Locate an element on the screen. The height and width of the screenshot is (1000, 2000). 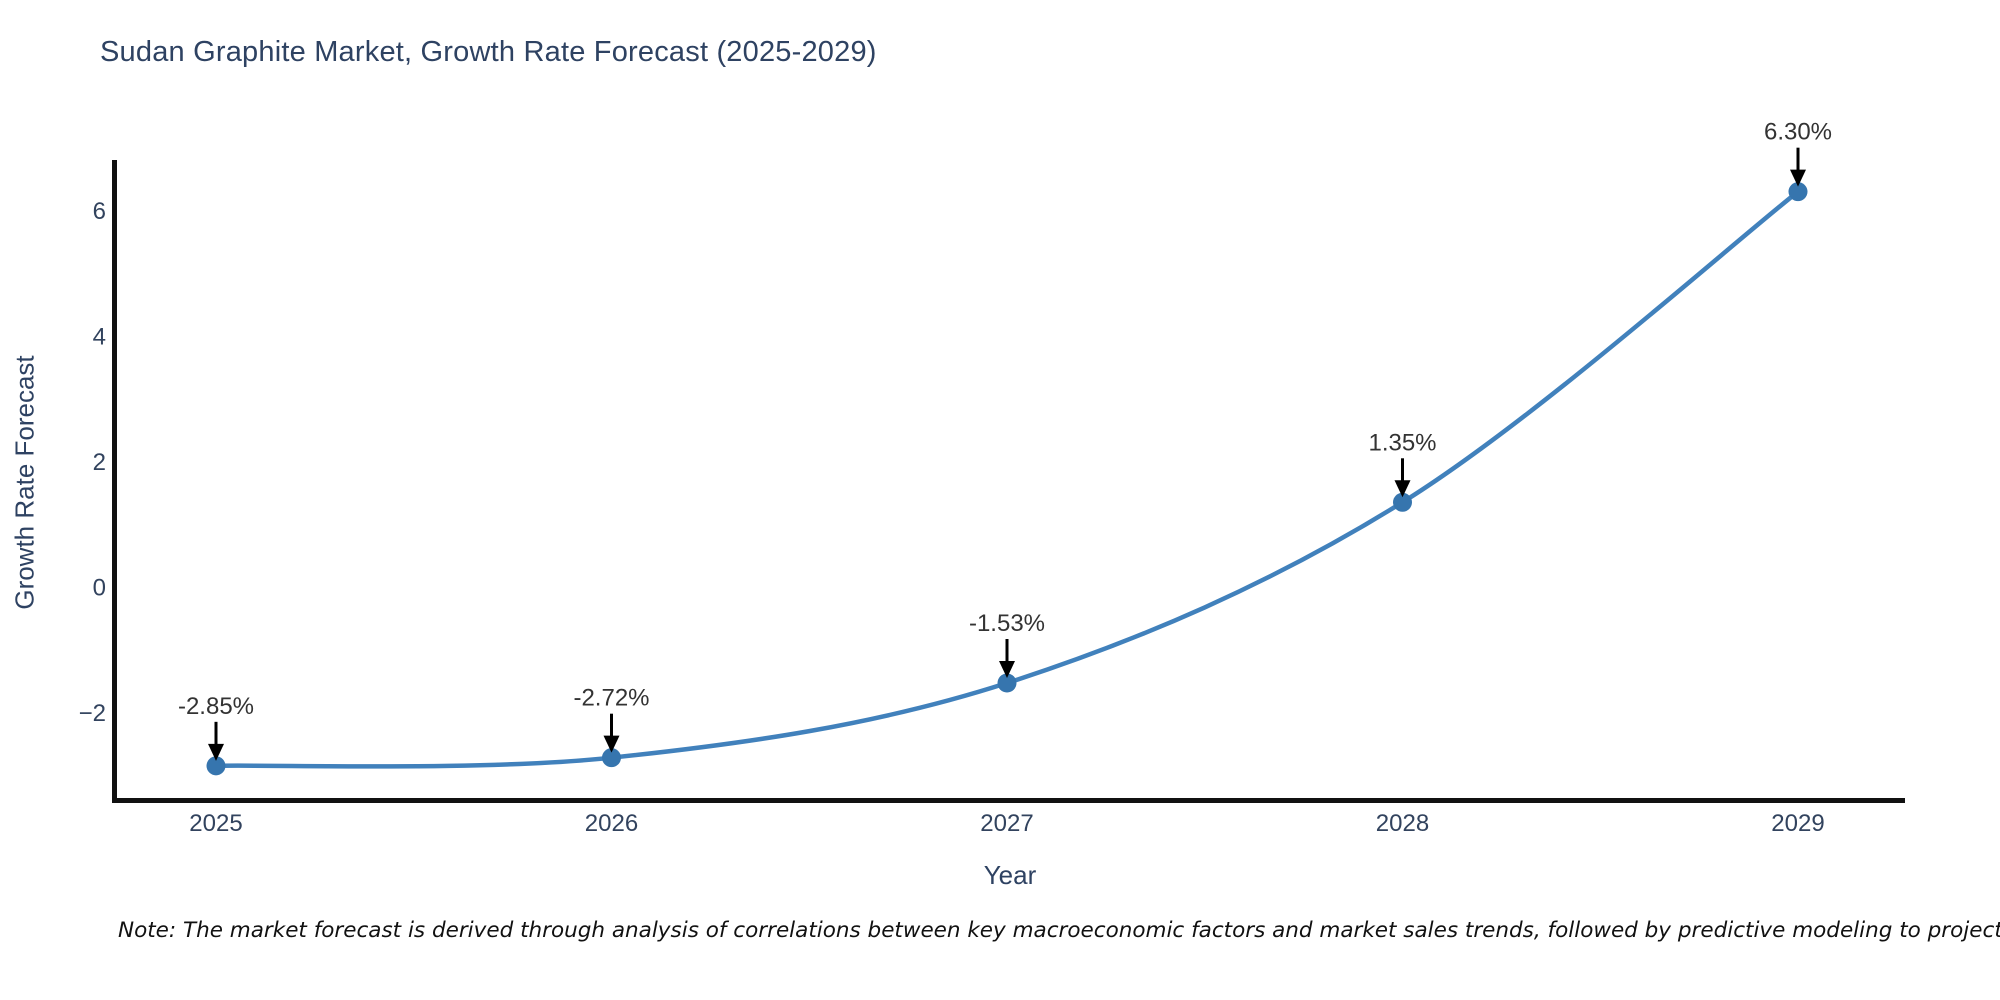
x-tick-label: 2025 is located at coordinates (215, 823).